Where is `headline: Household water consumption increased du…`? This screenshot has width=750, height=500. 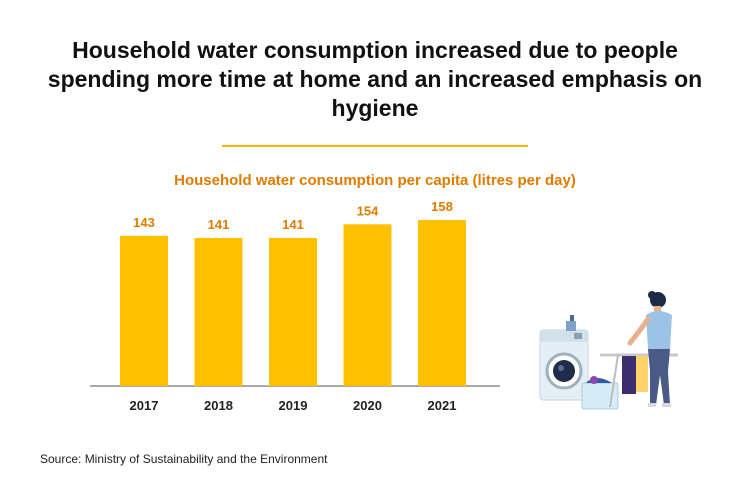 headline: Household water consumption increased du… is located at coordinates (375, 79).